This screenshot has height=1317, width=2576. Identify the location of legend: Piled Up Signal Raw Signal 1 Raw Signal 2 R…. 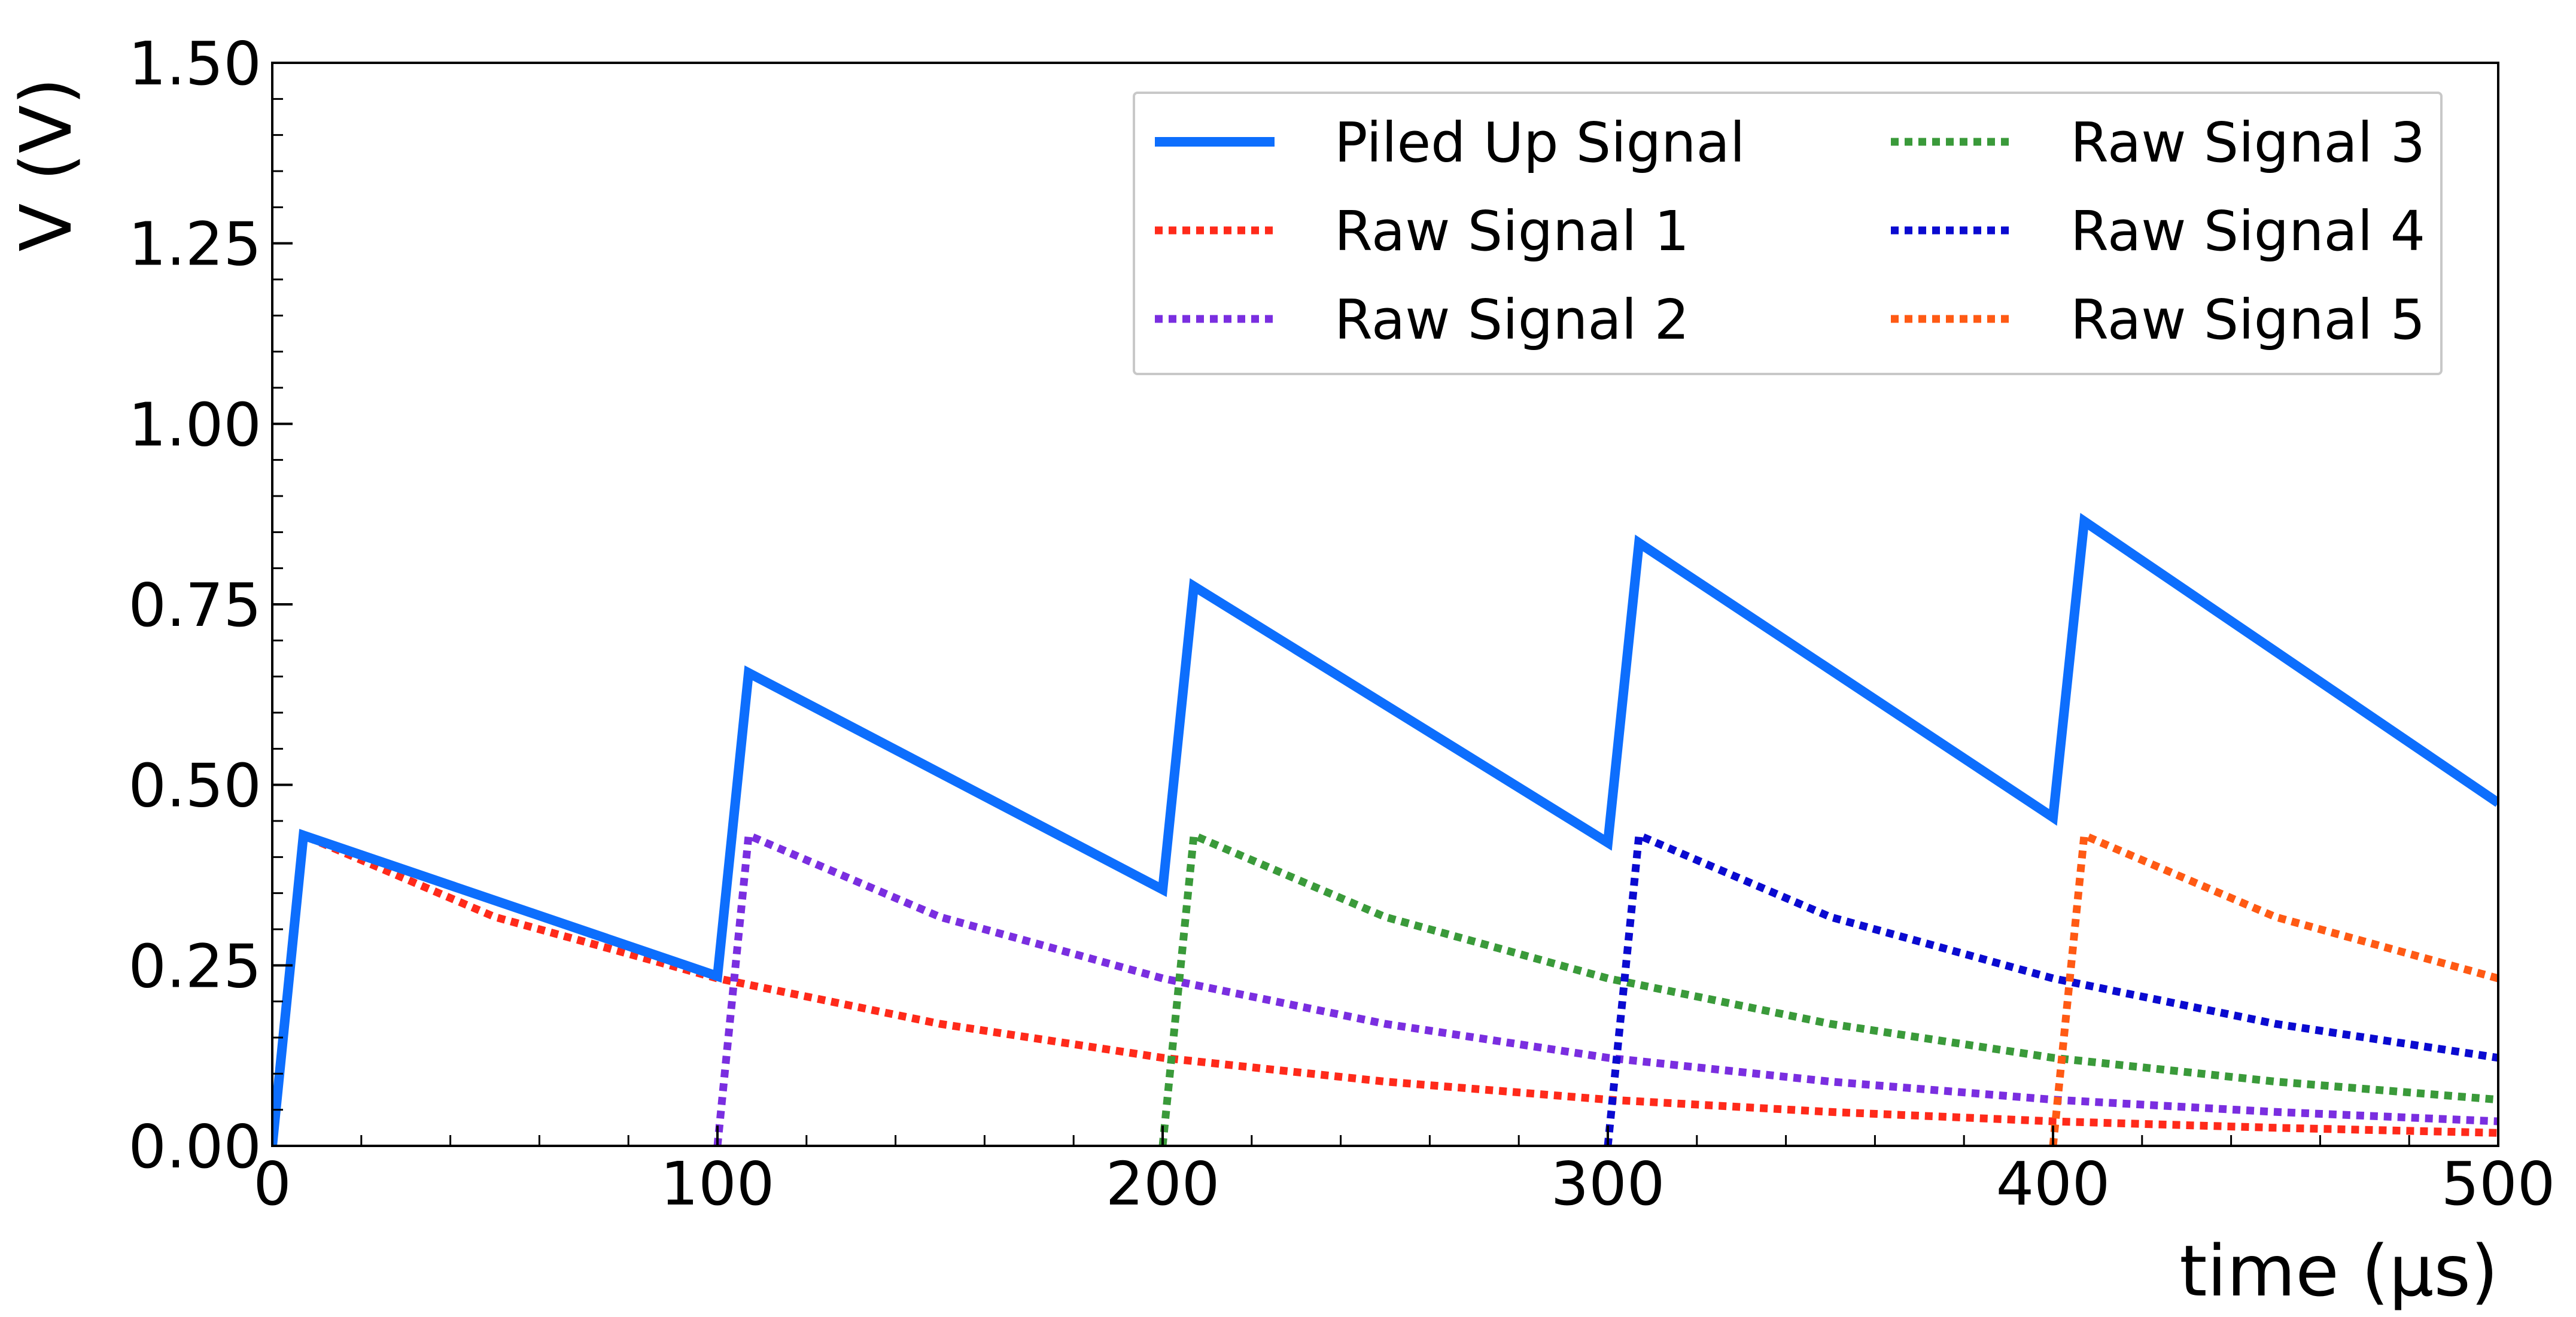
(1788, 234).